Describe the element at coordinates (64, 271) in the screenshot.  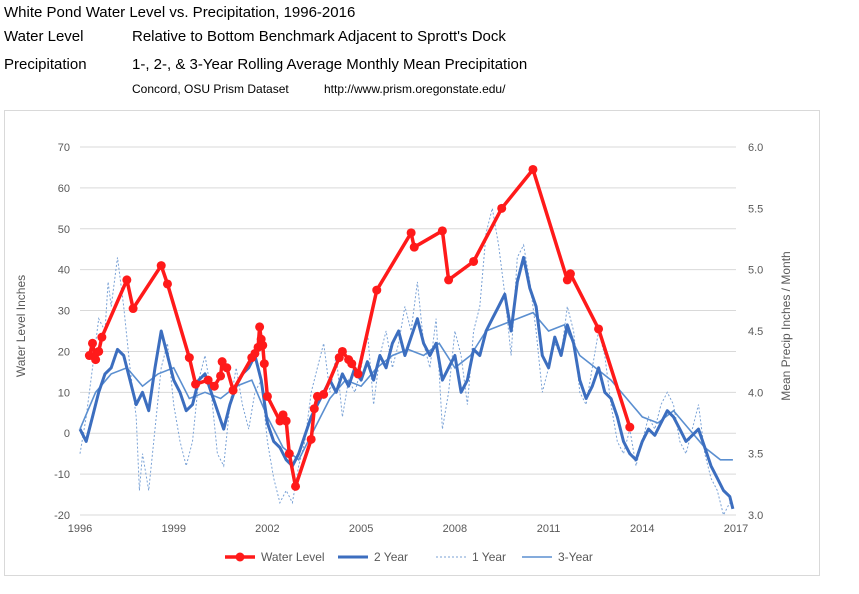
I see `y-tick-label: 40` at that location.